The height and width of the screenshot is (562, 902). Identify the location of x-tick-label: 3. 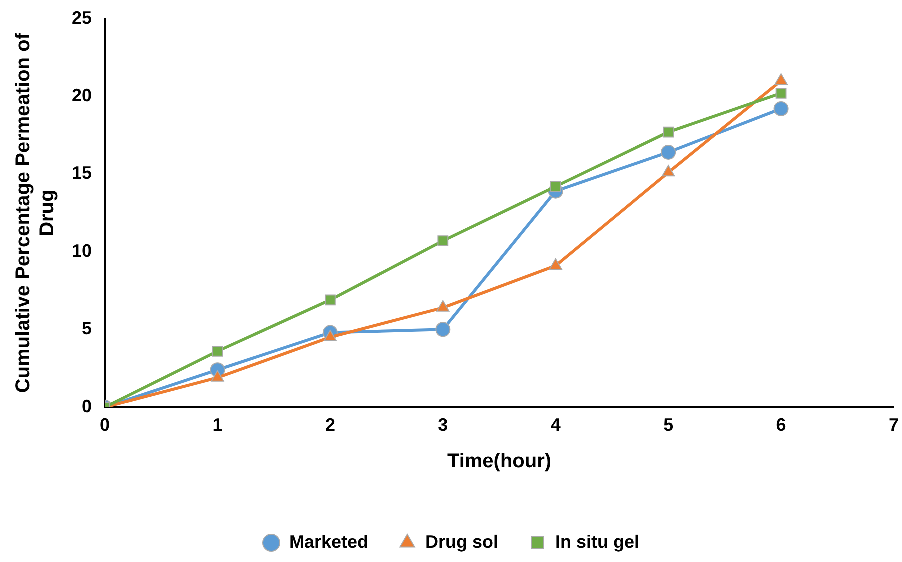
(443, 425).